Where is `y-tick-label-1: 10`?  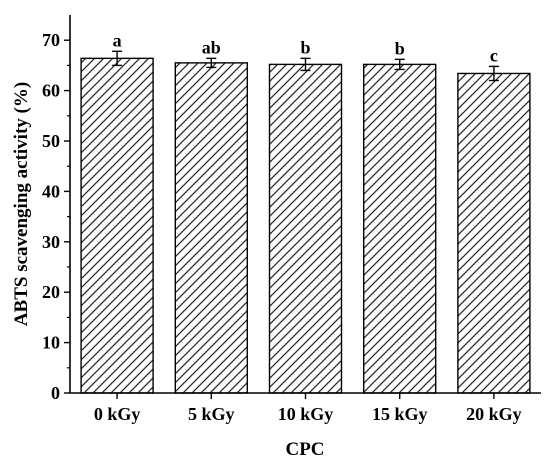 y-tick-label-1: 10 is located at coordinates (51, 343).